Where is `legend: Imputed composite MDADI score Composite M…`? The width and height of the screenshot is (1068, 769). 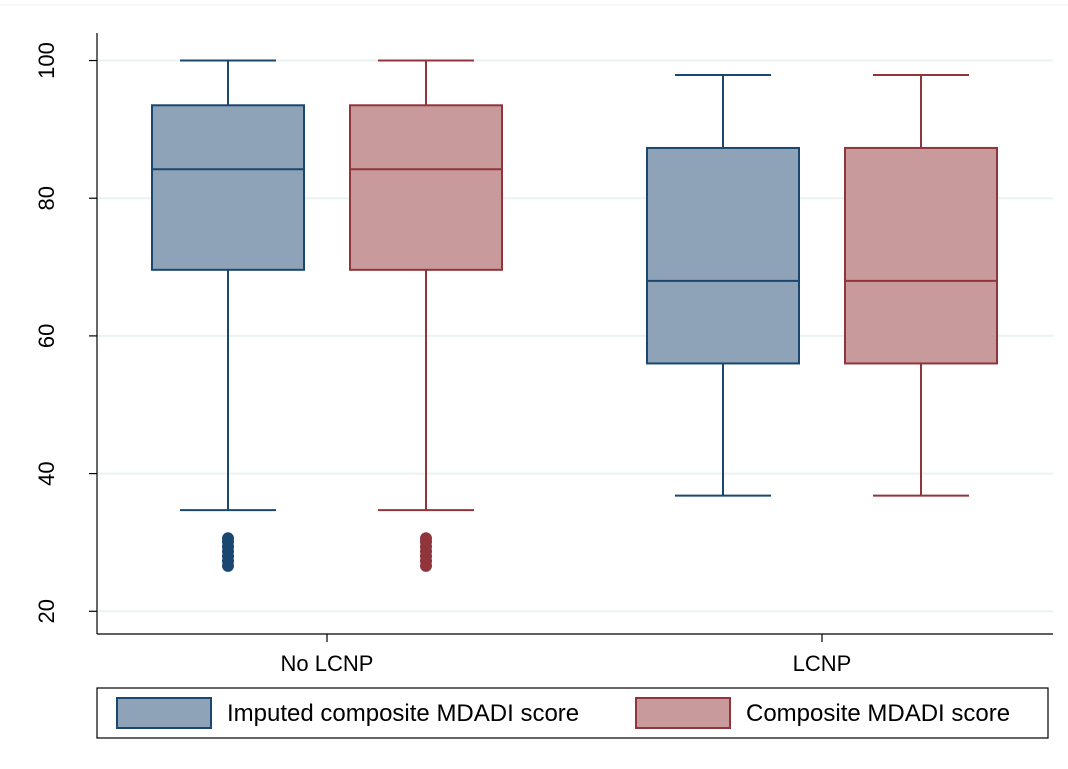
legend: Imputed composite MDADI score Composite M… is located at coordinates (572, 713).